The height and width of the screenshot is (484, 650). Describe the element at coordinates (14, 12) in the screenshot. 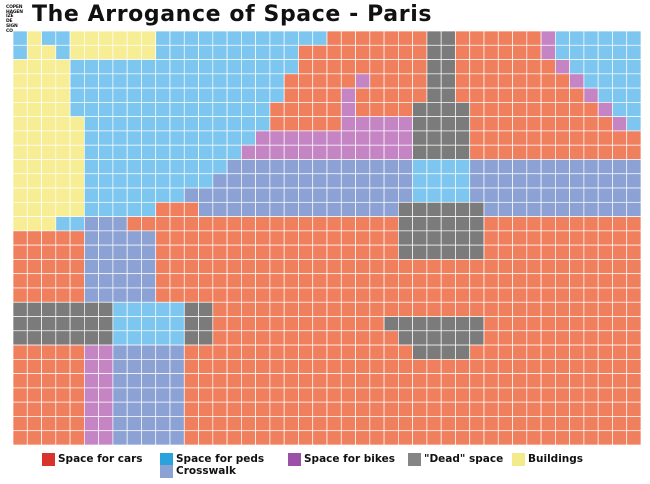

I see `logo-line: HAGEN` at that location.